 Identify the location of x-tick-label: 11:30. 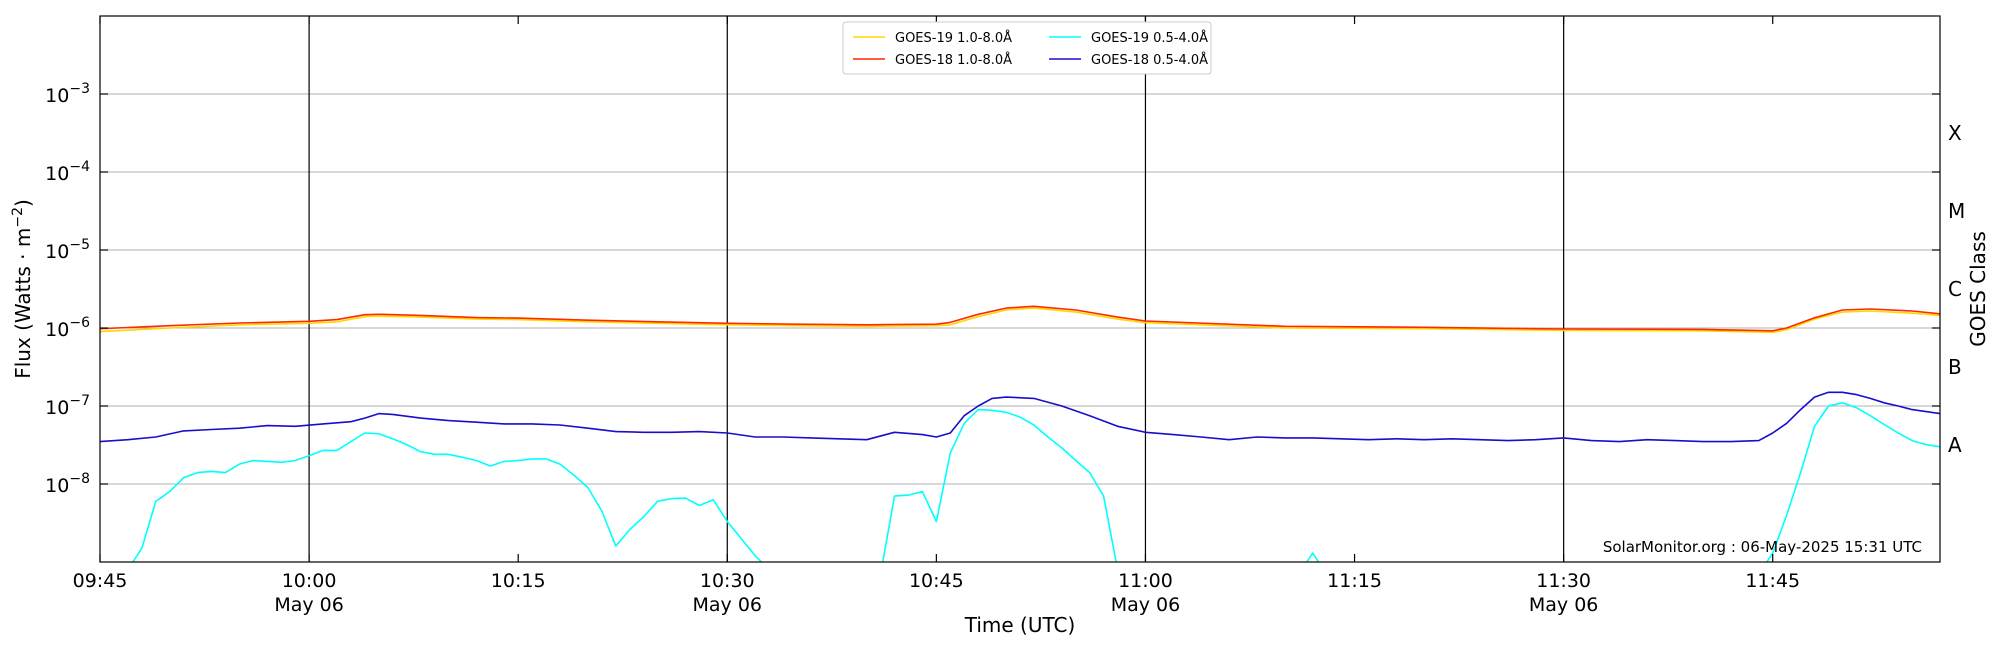
(1563, 581).